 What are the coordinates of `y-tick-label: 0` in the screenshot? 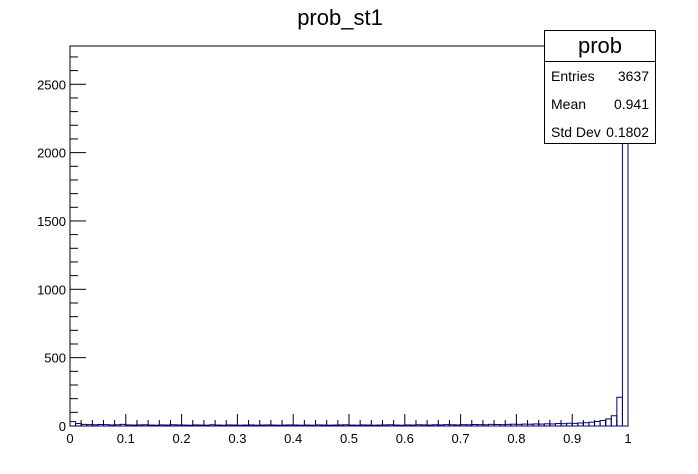 It's located at (62, 426).